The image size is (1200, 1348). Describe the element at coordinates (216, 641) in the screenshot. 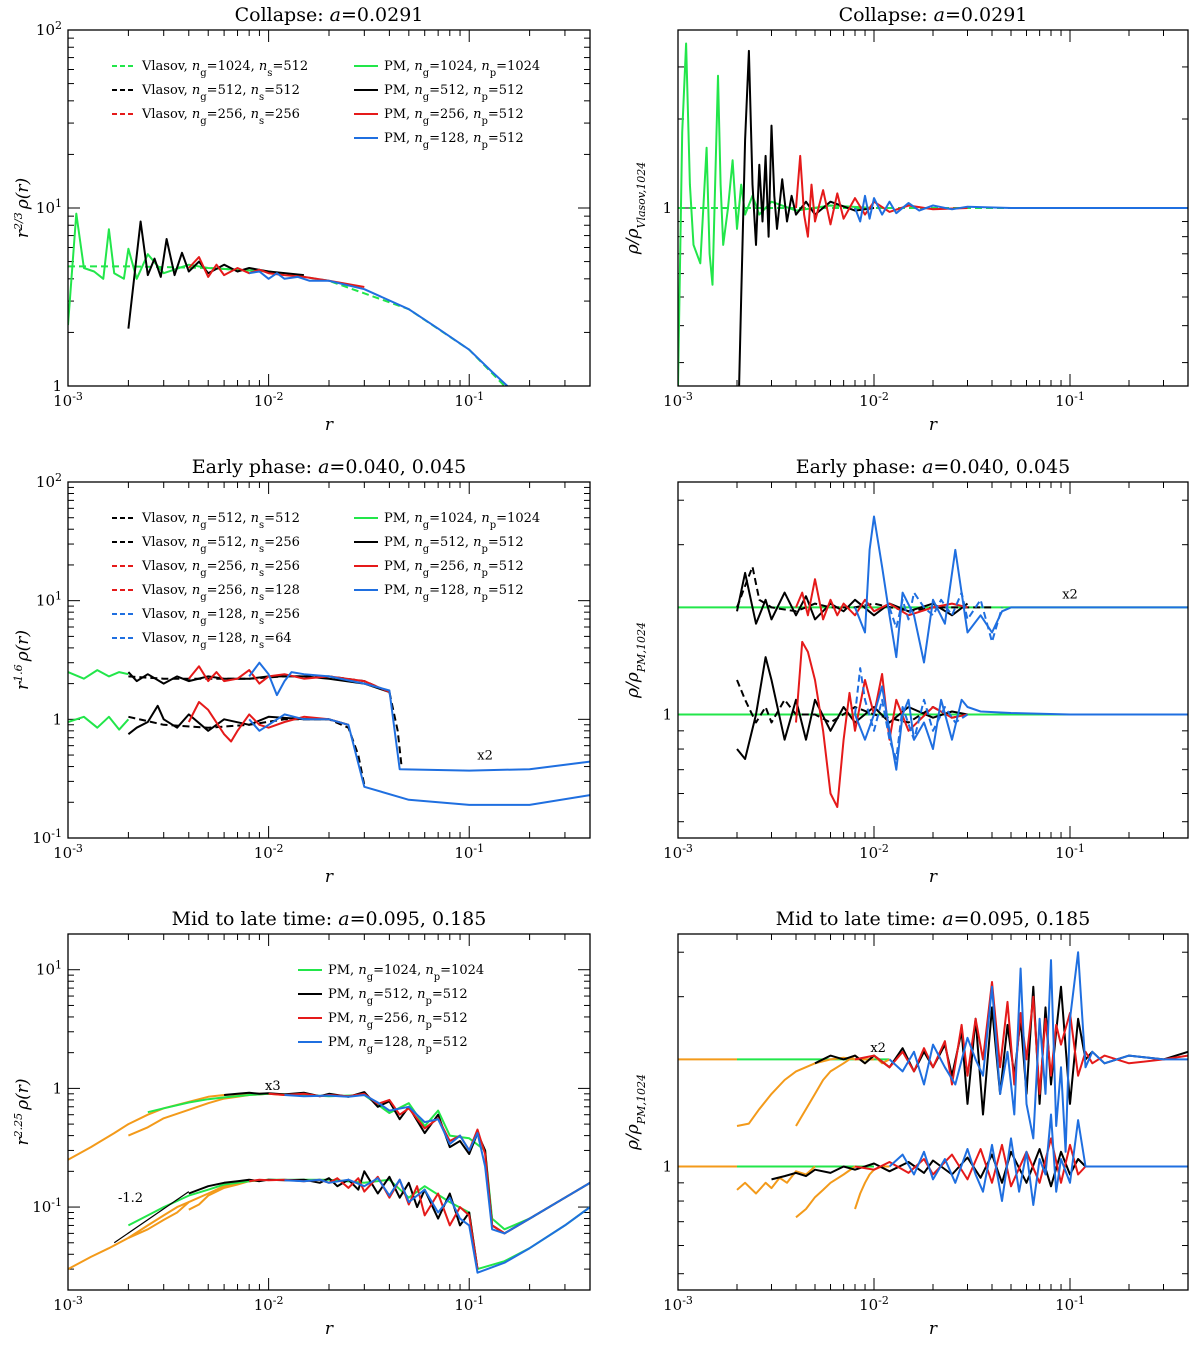

I see `legend-label: Vlasov, ng=128, ns=64` at that location.